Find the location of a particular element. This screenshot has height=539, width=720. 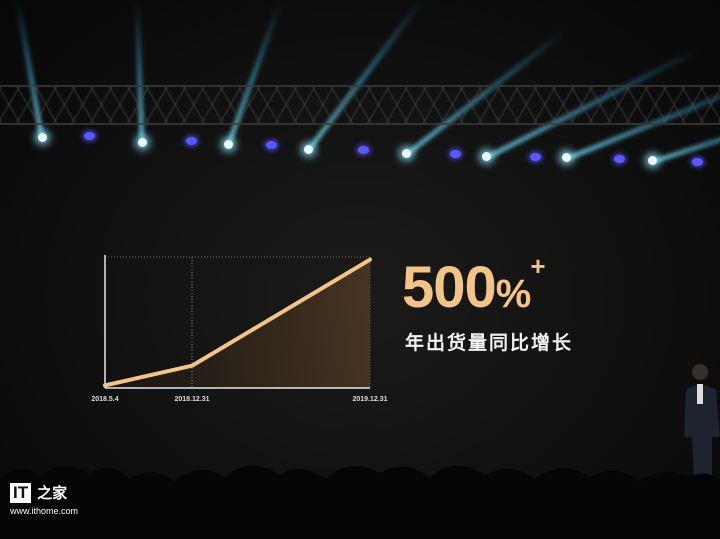

watermark-url: www.ithome.com is located at coordinates (44, 511).